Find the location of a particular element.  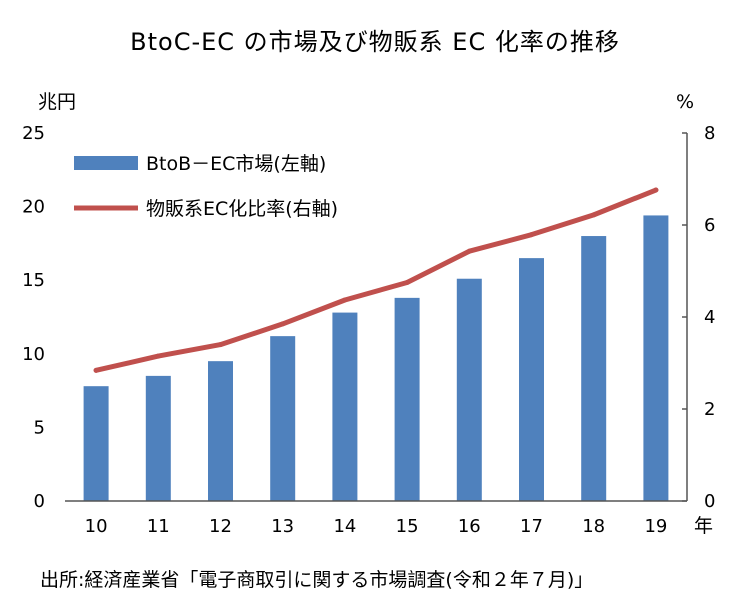

right-tick-label: 6 is located at coordinates (709, 225).